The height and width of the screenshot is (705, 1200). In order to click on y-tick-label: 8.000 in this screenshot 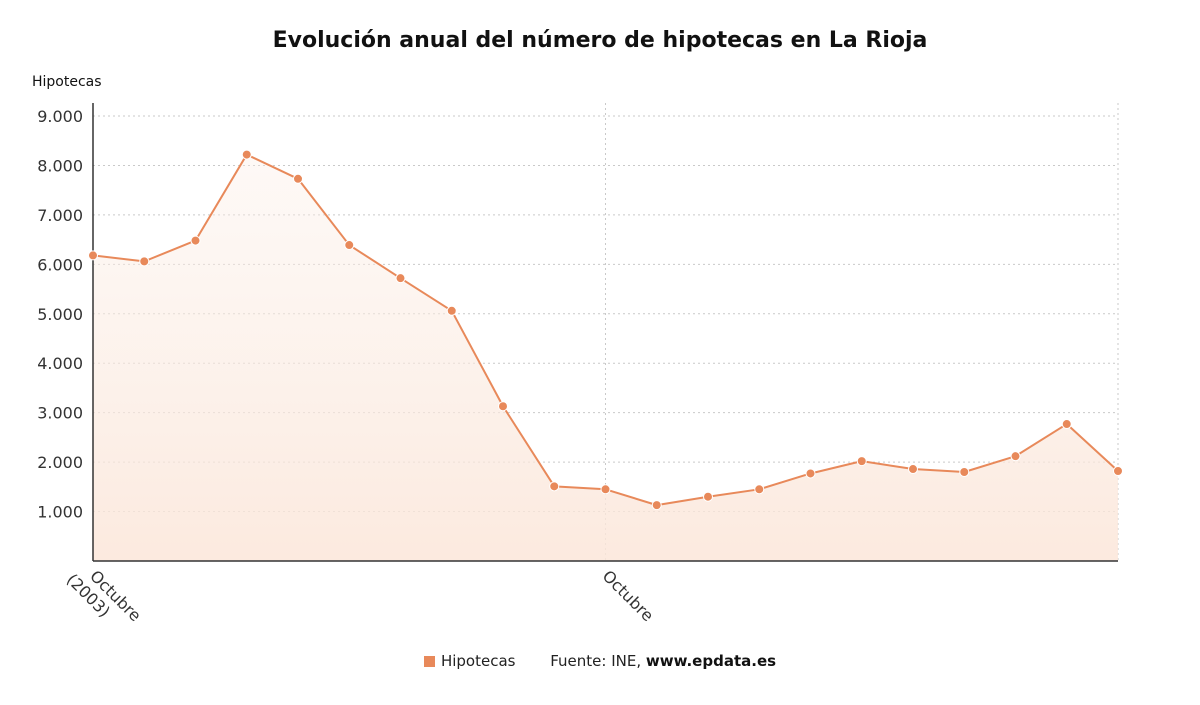, I will do `click(60, 165)`.